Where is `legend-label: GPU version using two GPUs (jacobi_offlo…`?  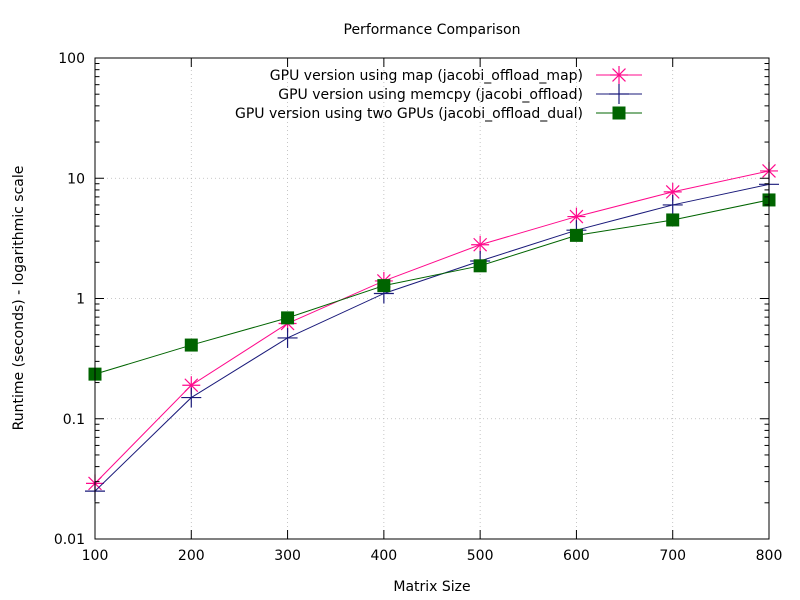 legend-label: GPU version using two GPUs (jacobi_offlo… is located at coordinates (409, 114).